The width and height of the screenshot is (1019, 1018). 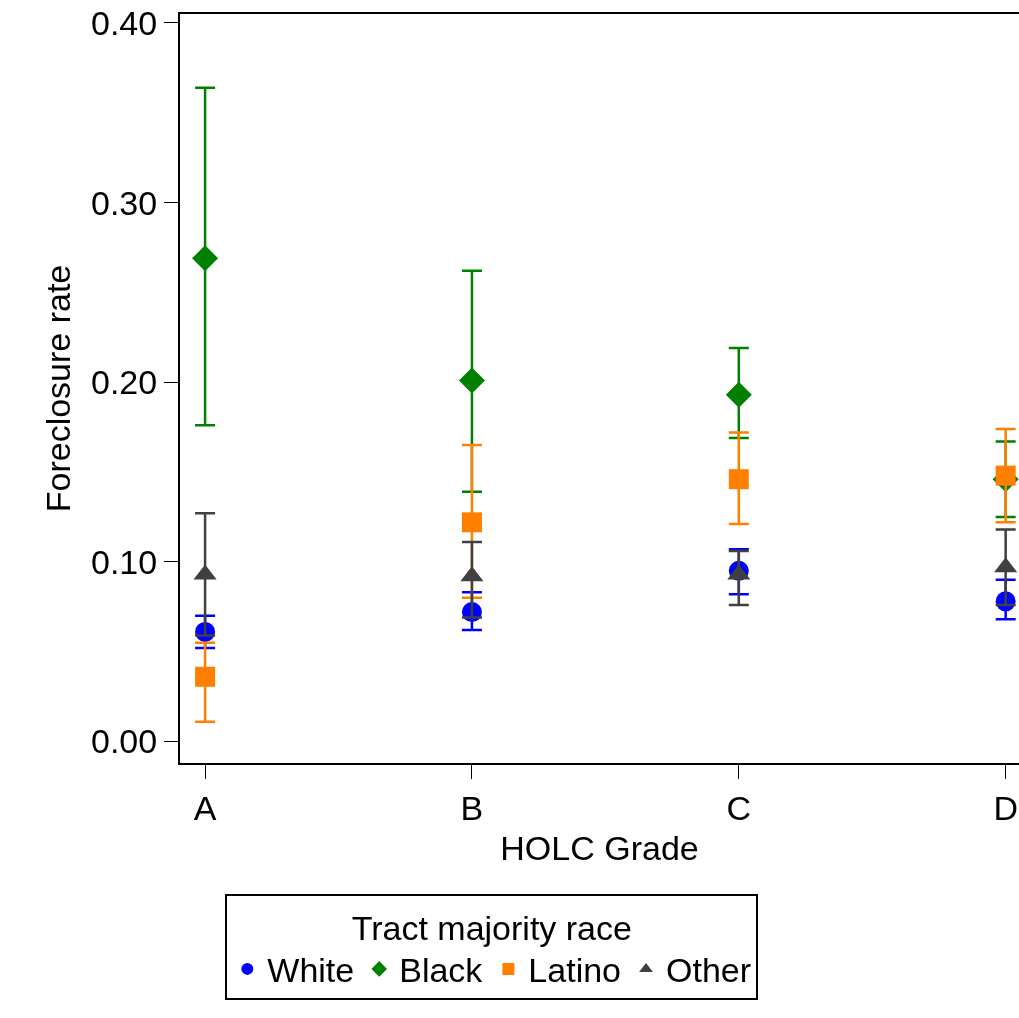 I want to click on x-tick-label: D, so click(x=1005, y=807).